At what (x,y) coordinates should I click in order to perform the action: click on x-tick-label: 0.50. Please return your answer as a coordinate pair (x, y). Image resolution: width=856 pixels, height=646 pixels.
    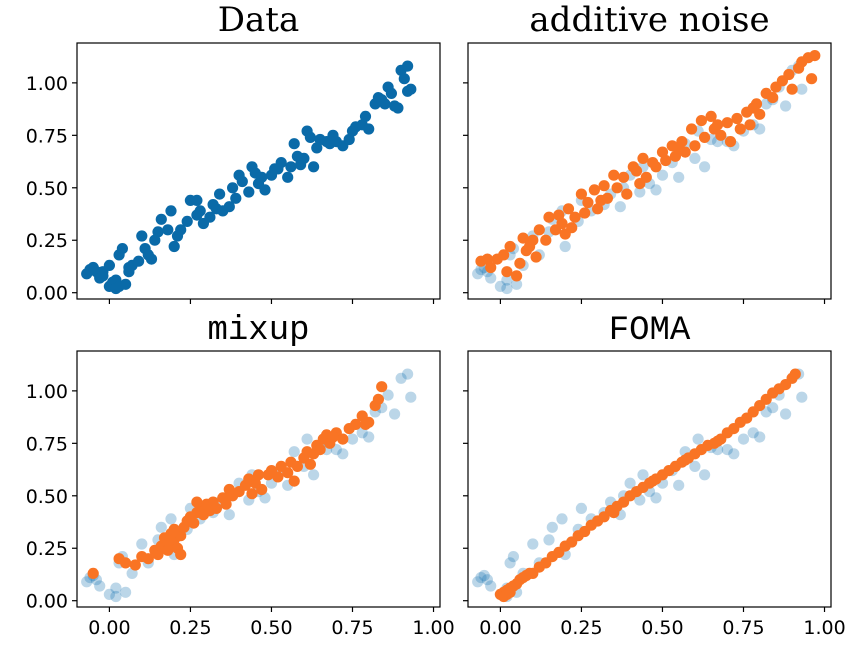
    Looking at the image, I should click on (662, 628).